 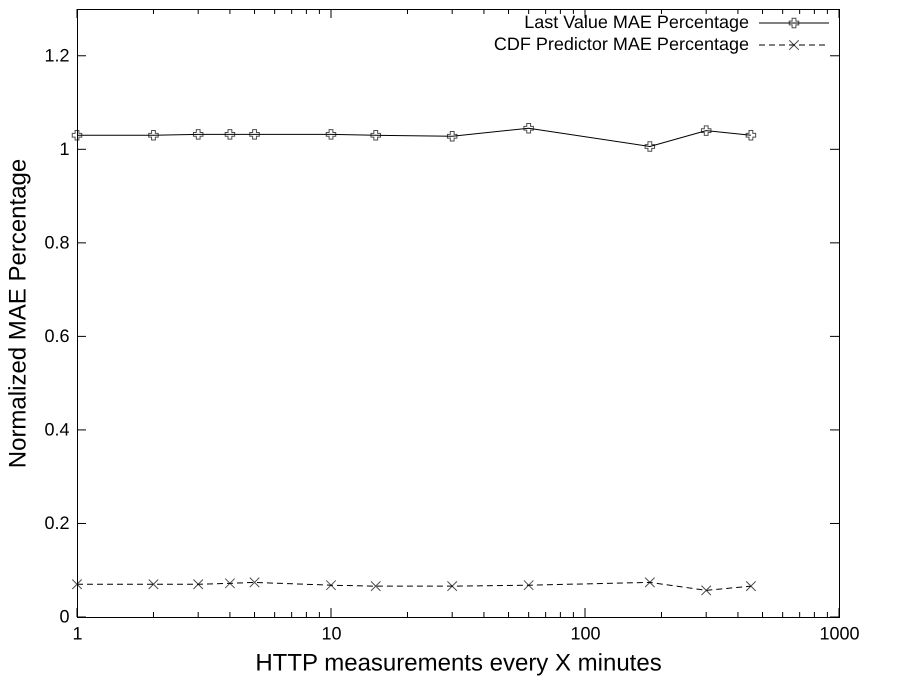 What do you see at coordinates (64, 616) in the screenshot?
I see `y-tick-label: 0` at bounding box center [64, 616].